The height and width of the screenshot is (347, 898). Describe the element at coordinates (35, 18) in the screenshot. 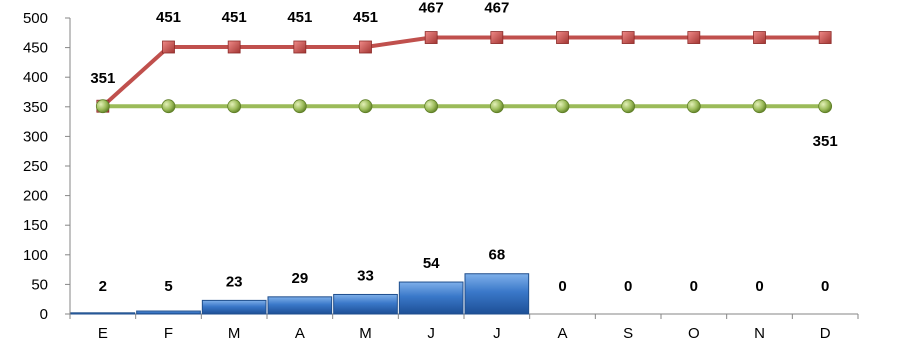

I see `y-tick-label: 500` at that location.